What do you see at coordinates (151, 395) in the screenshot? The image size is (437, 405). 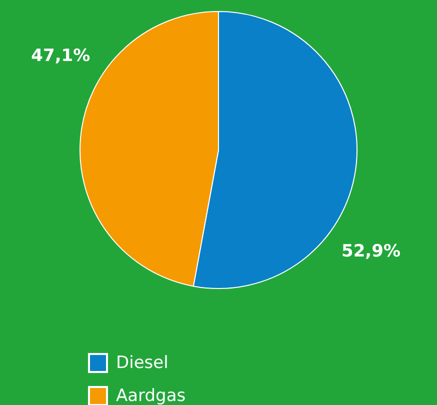 I see `legend-label: Aardgas` at bounding box center [151, 395].